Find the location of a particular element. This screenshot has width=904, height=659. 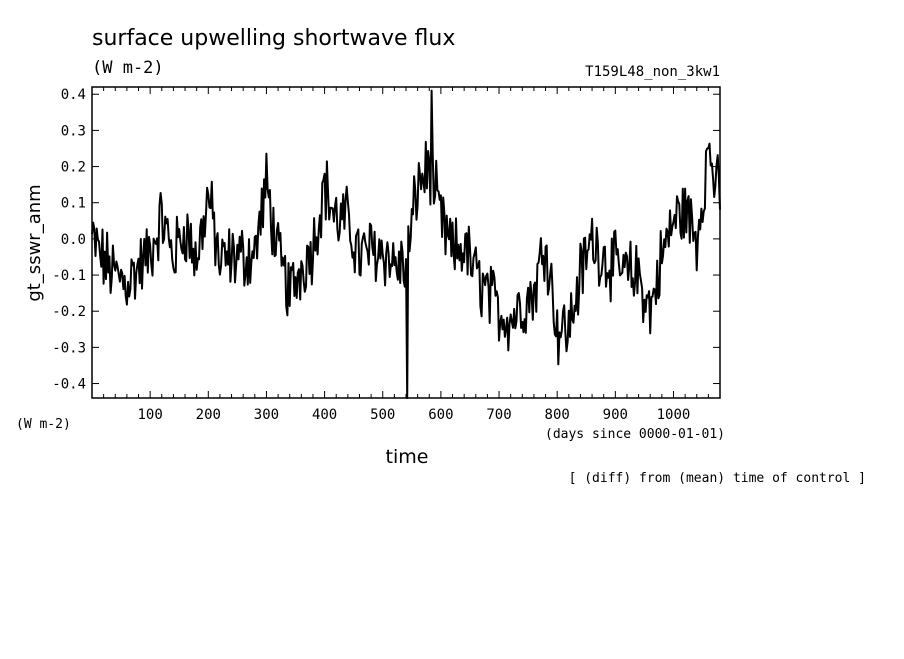

chart-units: (W m-2) is located at coordinates (128, 68).